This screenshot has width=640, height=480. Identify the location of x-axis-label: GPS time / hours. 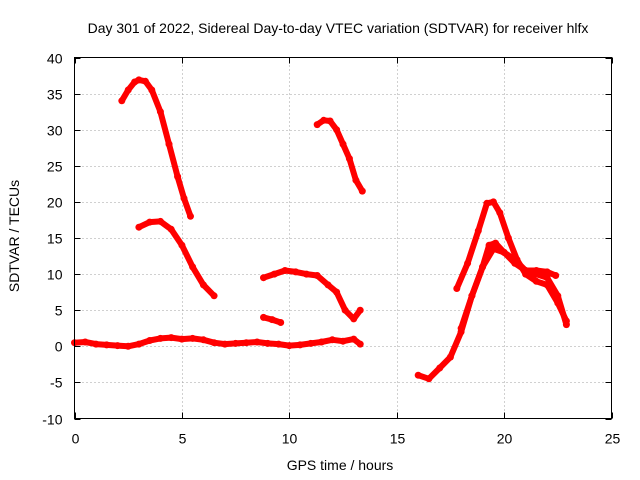
(340, 465).